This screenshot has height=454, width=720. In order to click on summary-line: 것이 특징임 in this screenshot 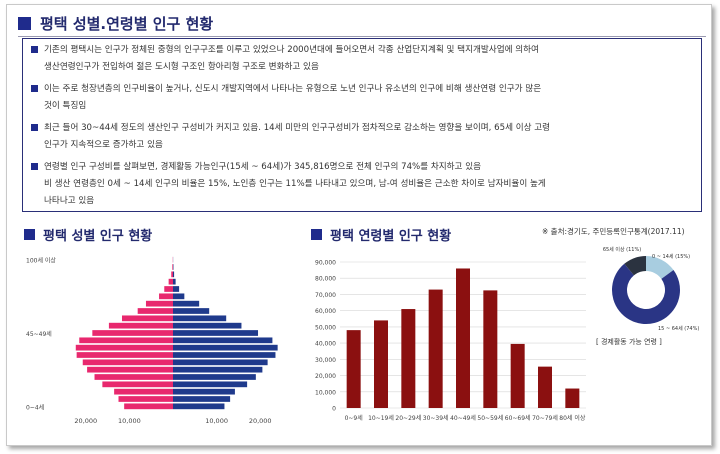, I will do `click(65, 106)`.